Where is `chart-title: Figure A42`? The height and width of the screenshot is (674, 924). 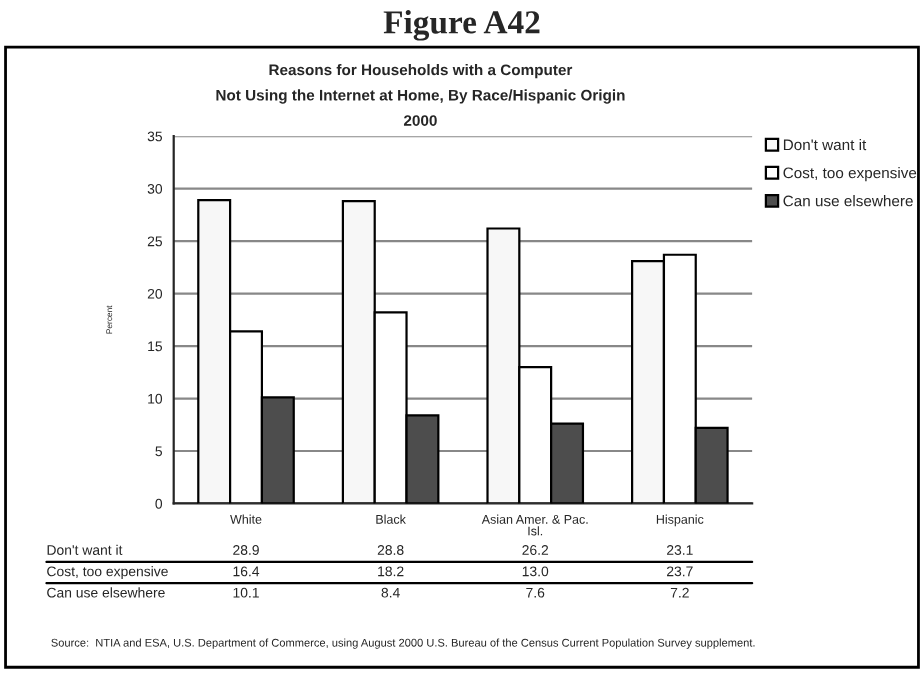
chart-title: Figure A42 is located at coordinates (461, 25).